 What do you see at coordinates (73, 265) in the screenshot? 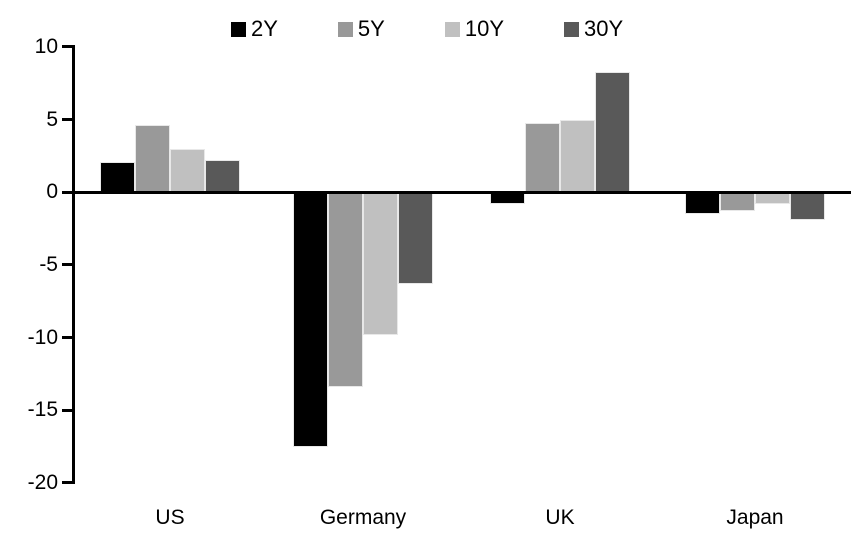
I see `y-axis-line` at bounding box center [73, 265].